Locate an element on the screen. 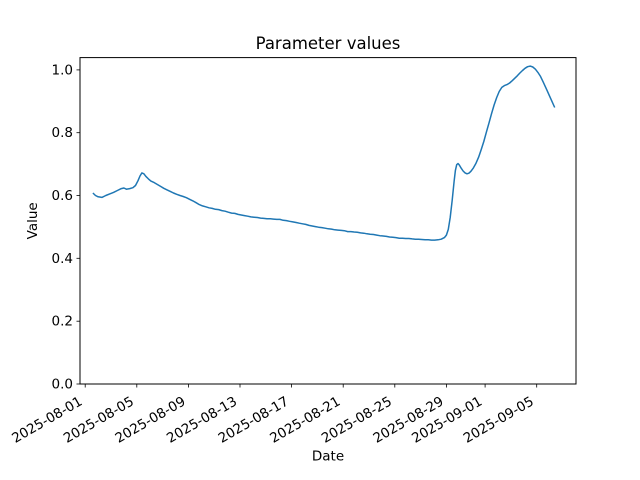  y-tick-label: 0.0 is located at coordinates (62, 385).